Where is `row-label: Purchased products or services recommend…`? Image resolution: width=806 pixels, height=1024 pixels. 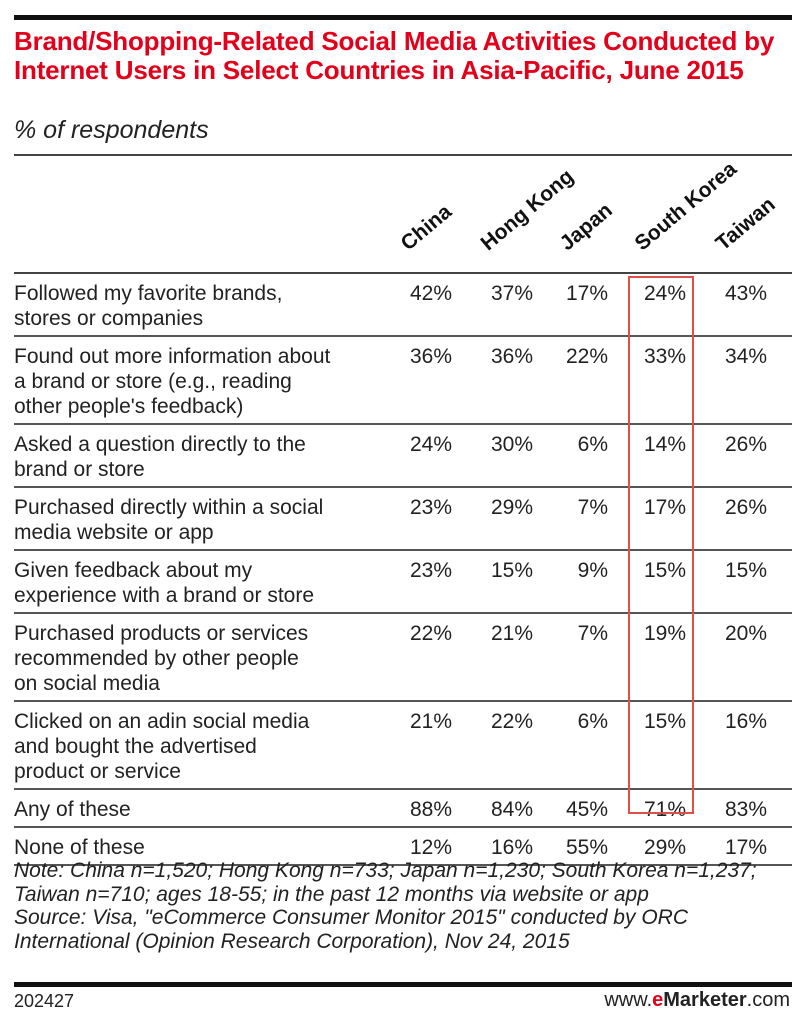
row-label: Purchased products or services recommend… is located at coordinates (161, 658).